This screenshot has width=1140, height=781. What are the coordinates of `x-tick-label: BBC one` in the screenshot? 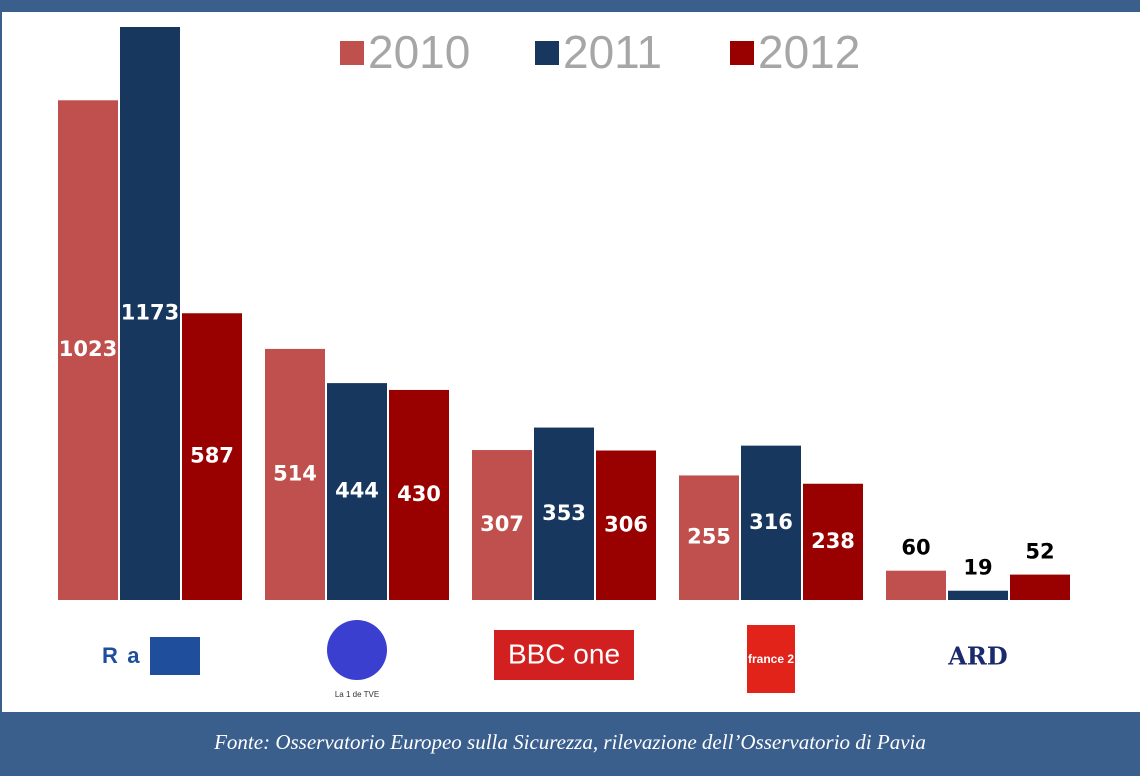 It's located at (564, 653).